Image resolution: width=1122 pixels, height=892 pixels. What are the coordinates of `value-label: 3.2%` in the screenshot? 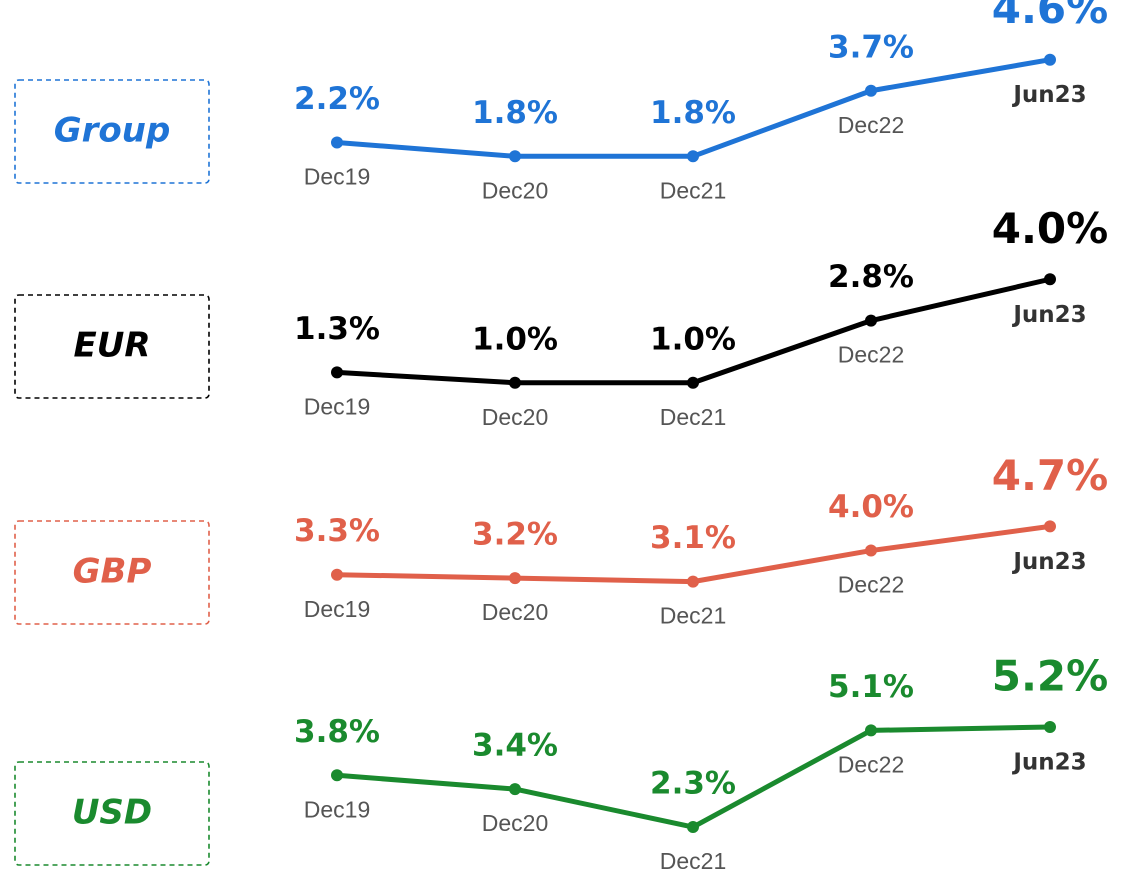 It's located at (515, 535).